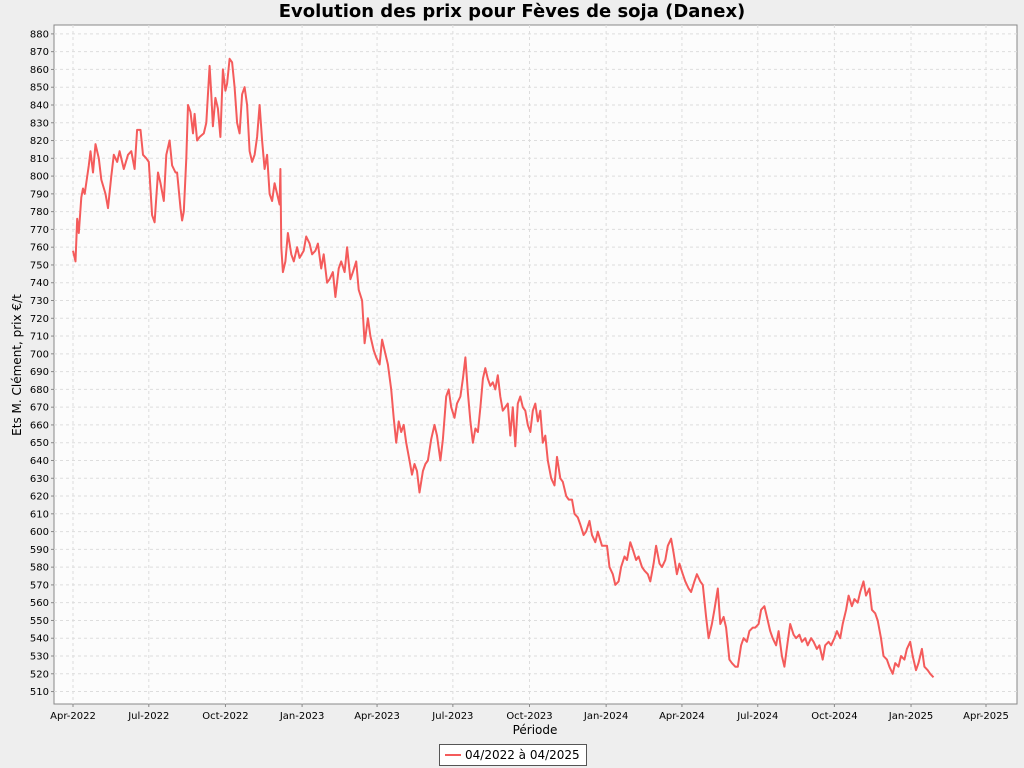 The image size is (1024, 768). I want to click on x-tick-label: Jan-2025, so click(910, 716).